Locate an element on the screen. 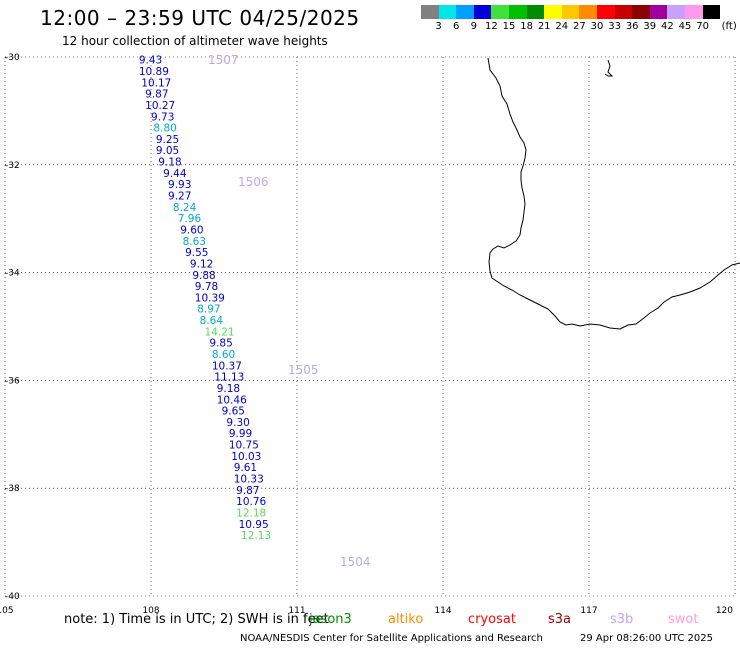 The width and height of the screenshot is (740, 650). latitude-tick-label: -40 is located at coordinates (12, 597).